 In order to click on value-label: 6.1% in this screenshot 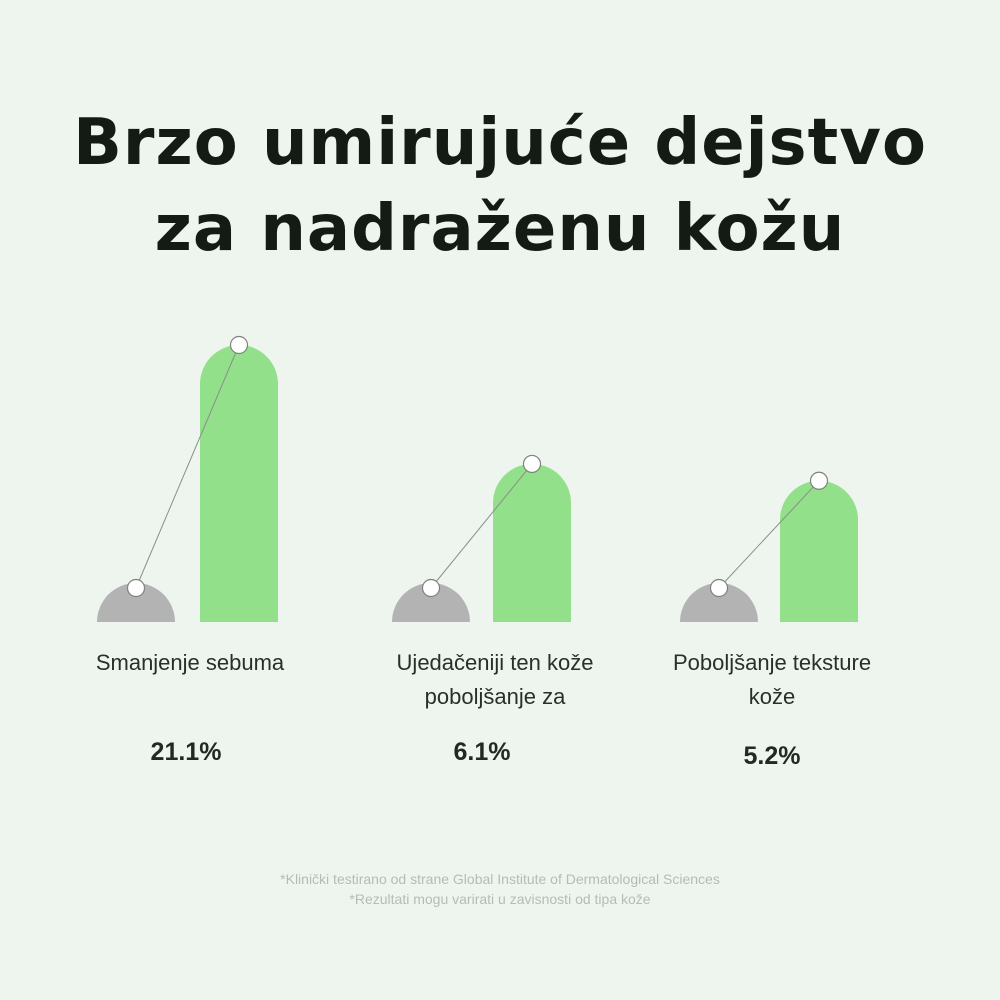, I will do `click(482, 752)`.